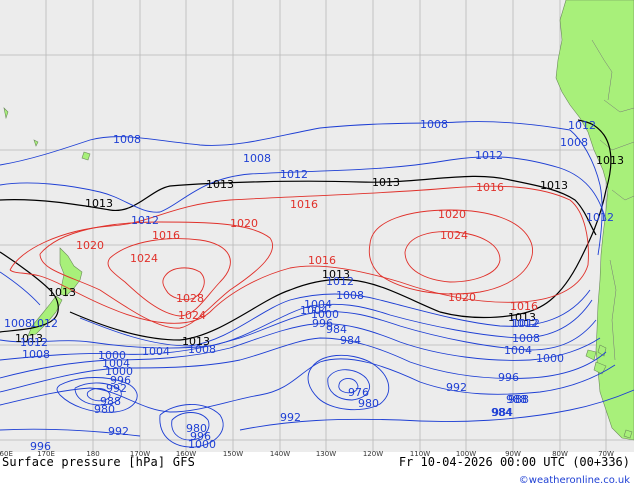 The height and width of the screenshot is (490, 634). I want to click on new-zealand-north-island, so click(71, 272).